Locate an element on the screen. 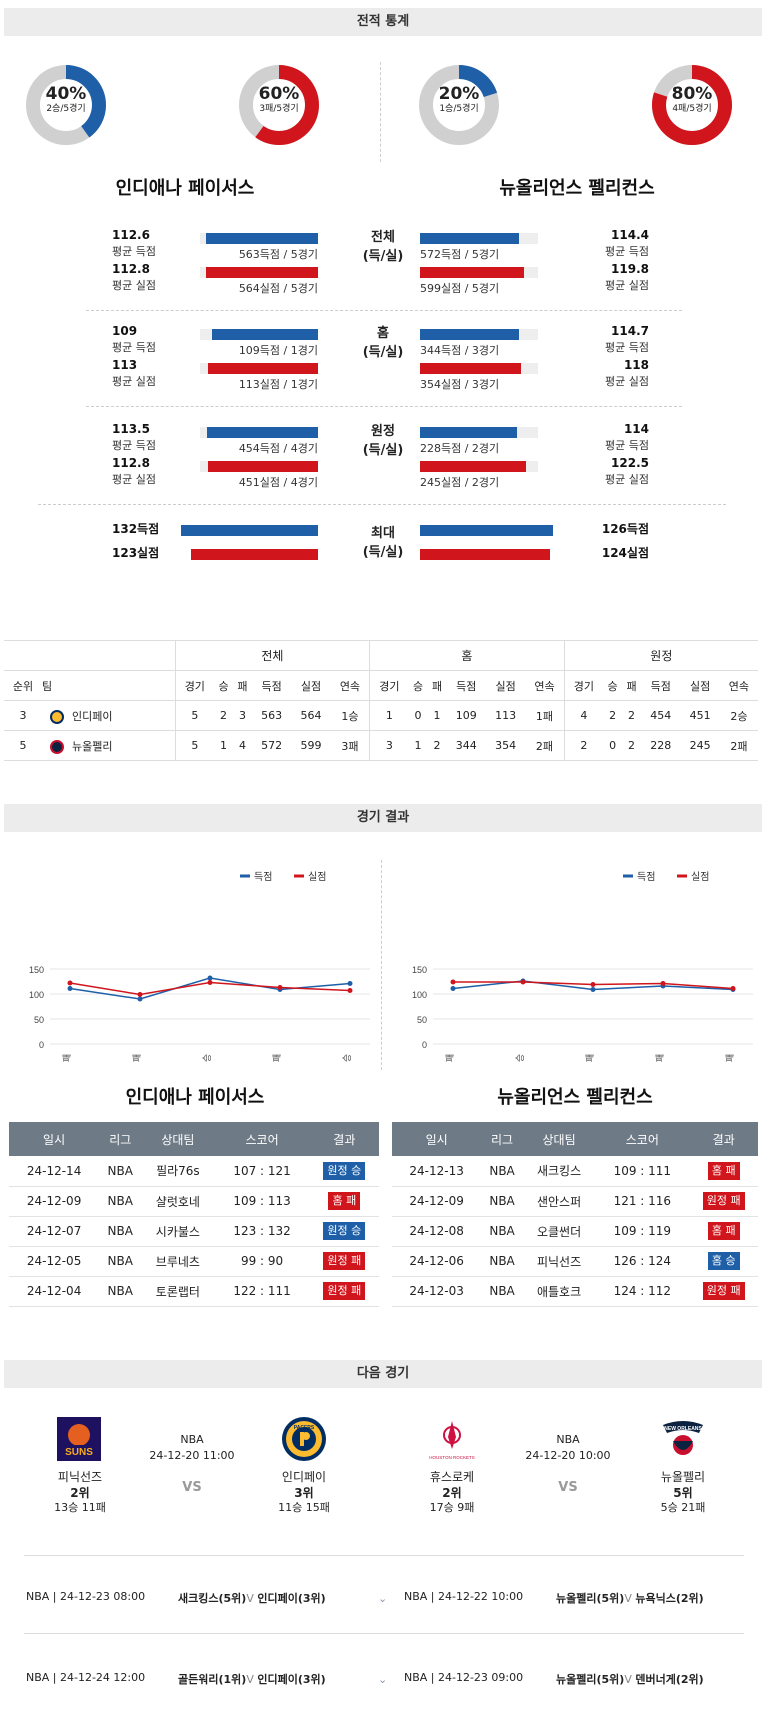 This screenshot has width=766, height=1710. g1-home-record: 11승 15패 is located at coordinates (304, 1507).